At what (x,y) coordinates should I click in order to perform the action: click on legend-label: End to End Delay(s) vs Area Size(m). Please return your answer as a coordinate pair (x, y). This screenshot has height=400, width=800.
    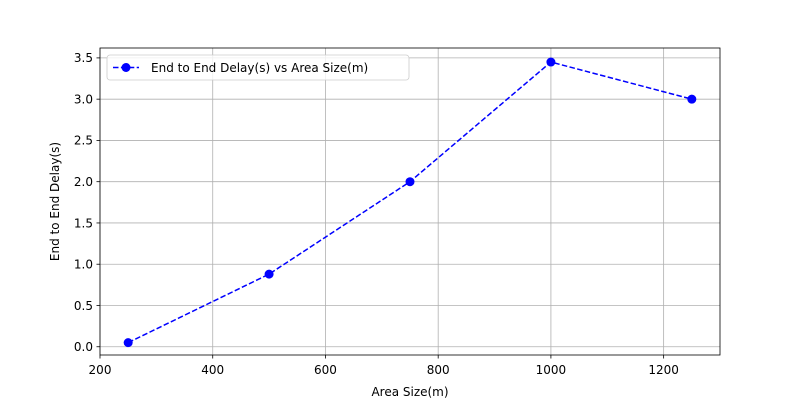
    Looking at the image, I should click on (259, 68).